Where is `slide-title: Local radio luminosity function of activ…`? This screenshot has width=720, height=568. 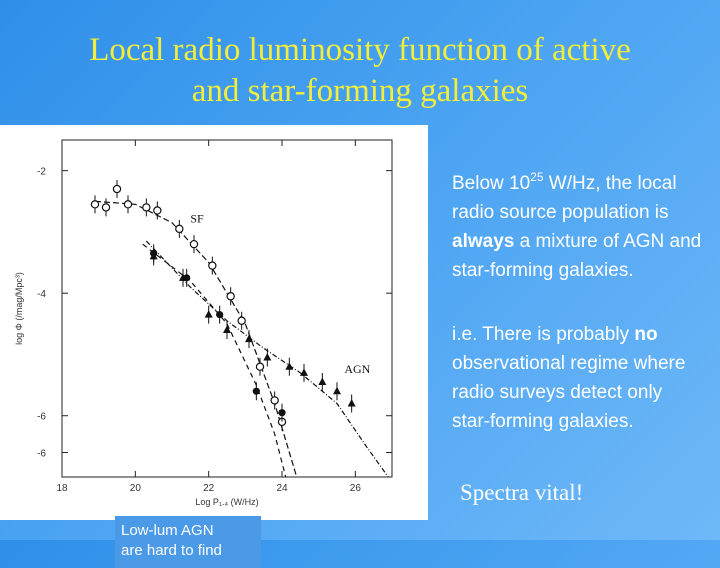 slide-title: Local radio luminosity function of activ… is located at coordinates (360, 71).